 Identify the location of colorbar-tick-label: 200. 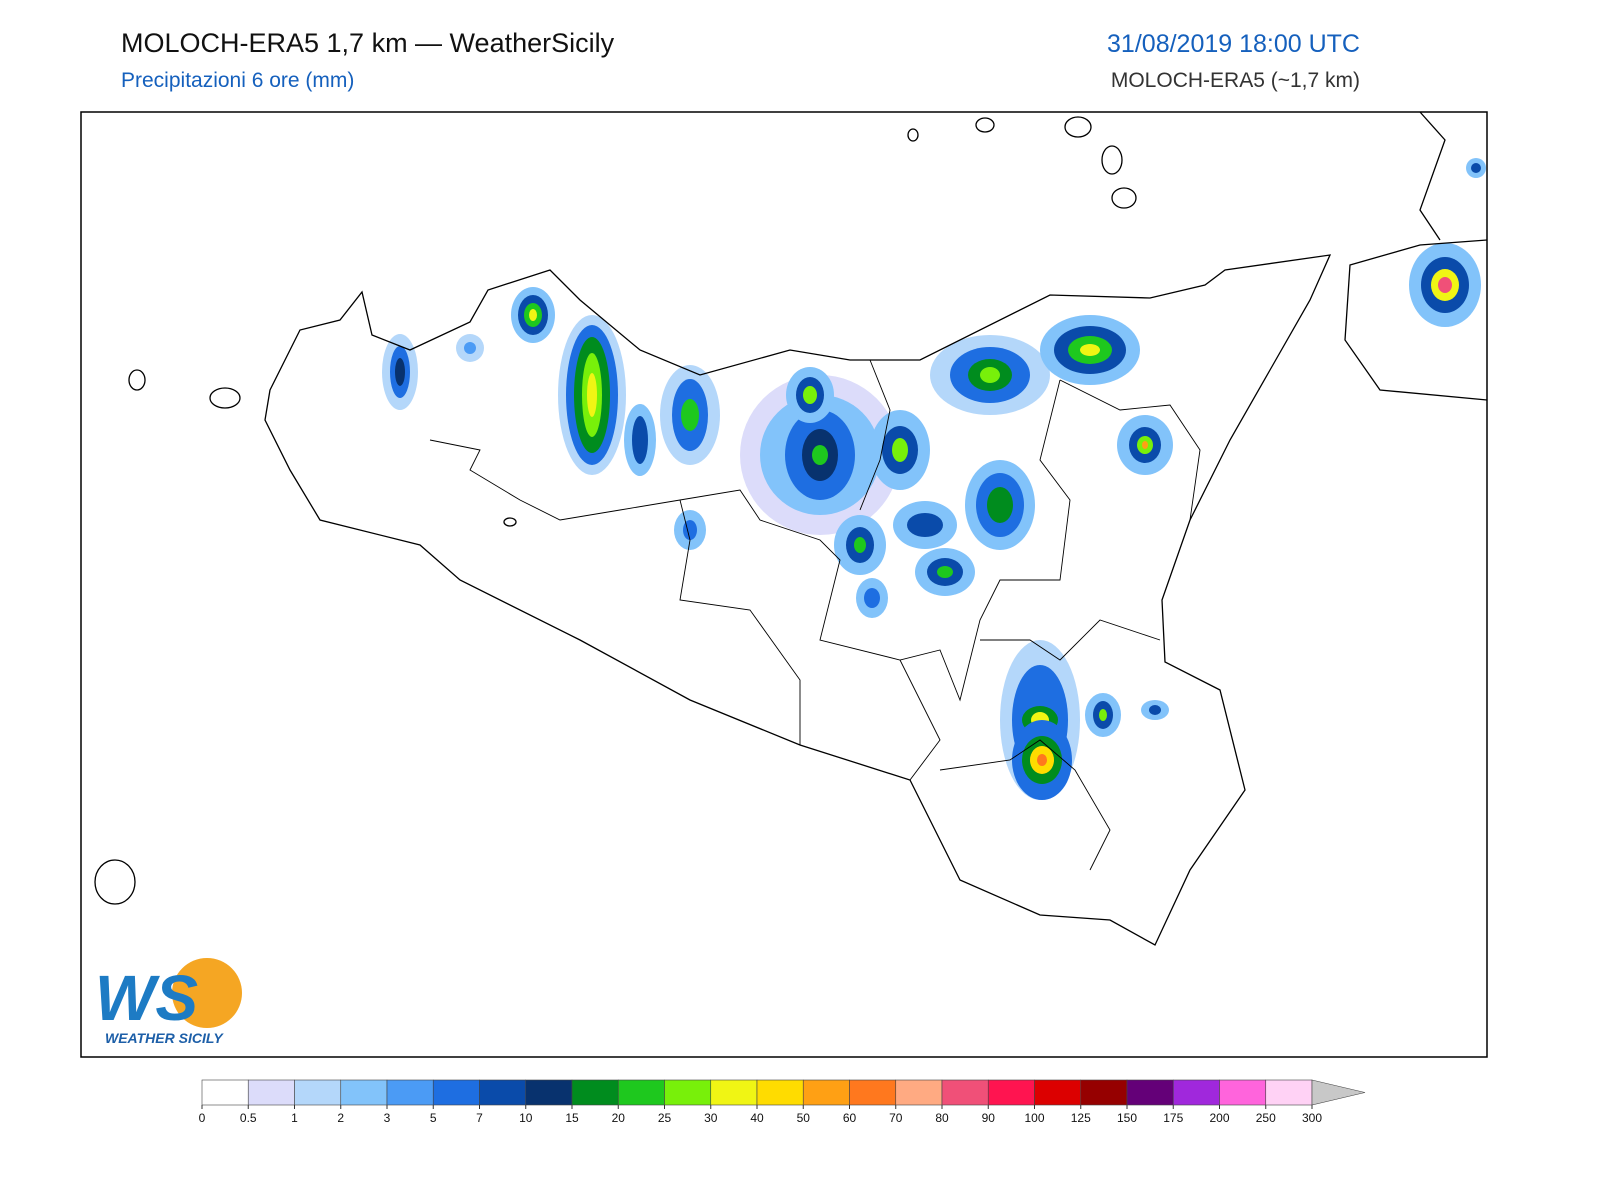
(1219, 1118).